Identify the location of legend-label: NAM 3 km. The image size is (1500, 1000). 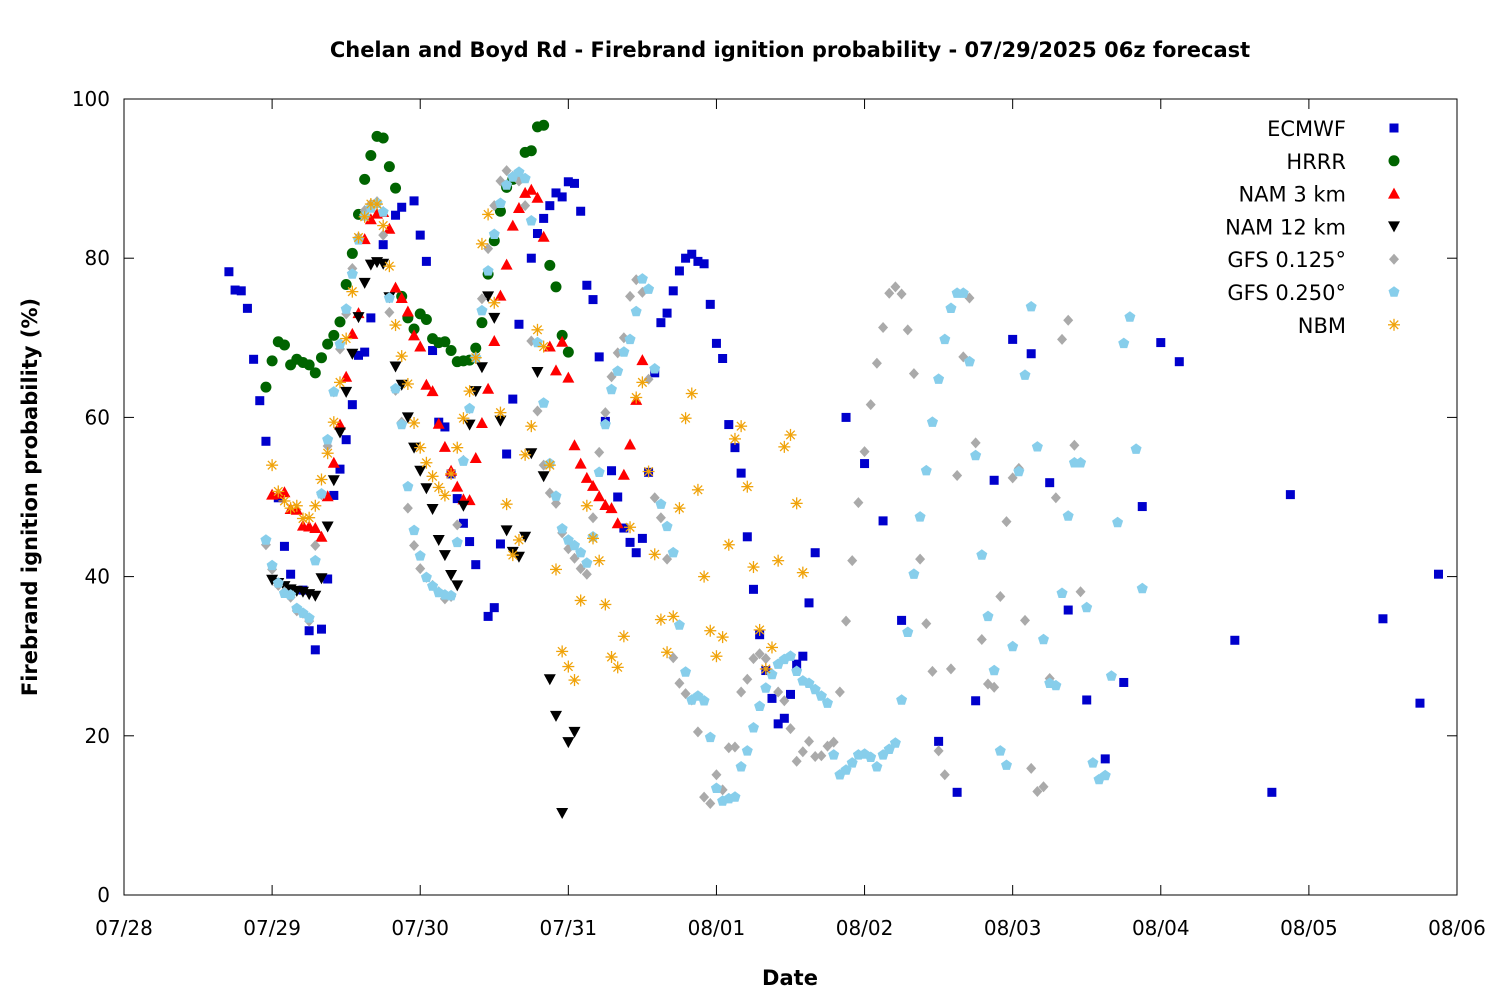
(1292, 195).